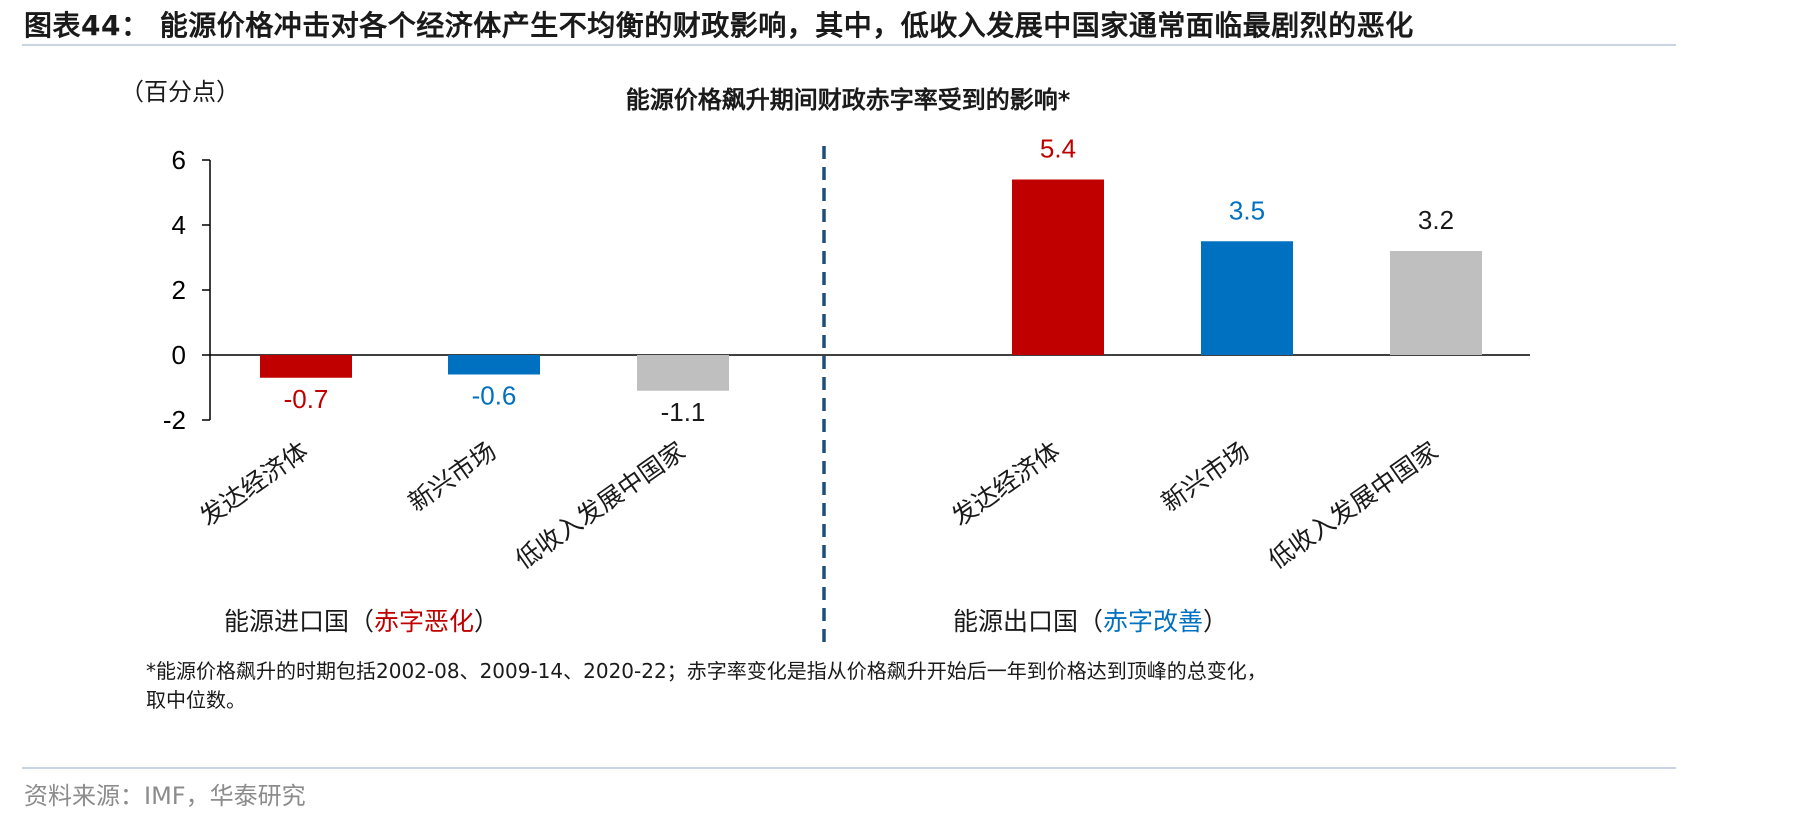 The width and height of the screenshot is (1819, 816). Describe the element at coordinates (848, 100) in the screenshot. I see `chart-title: 能源价格飙升期间财政赤字率受到的影响*` at that location.